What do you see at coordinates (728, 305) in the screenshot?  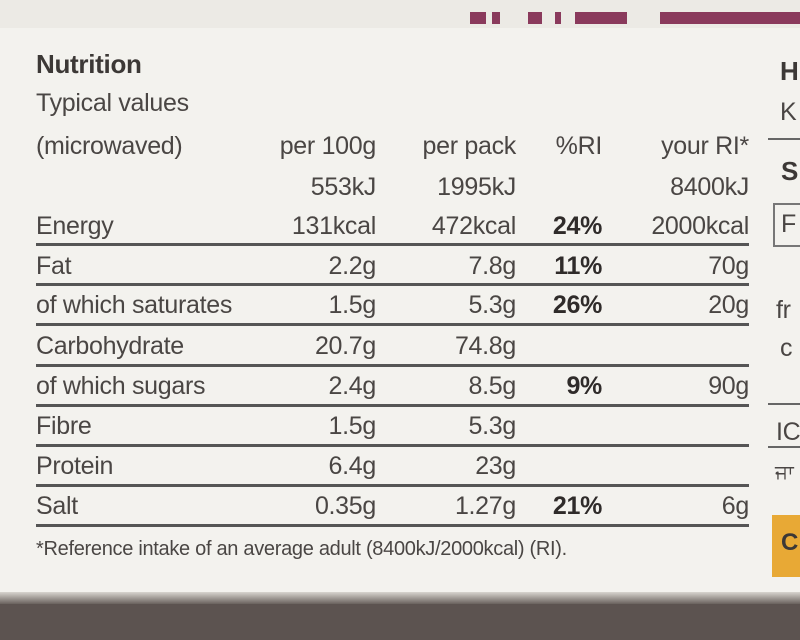 I see `cell-yourri: 20g` at bounding box center [728, 305].